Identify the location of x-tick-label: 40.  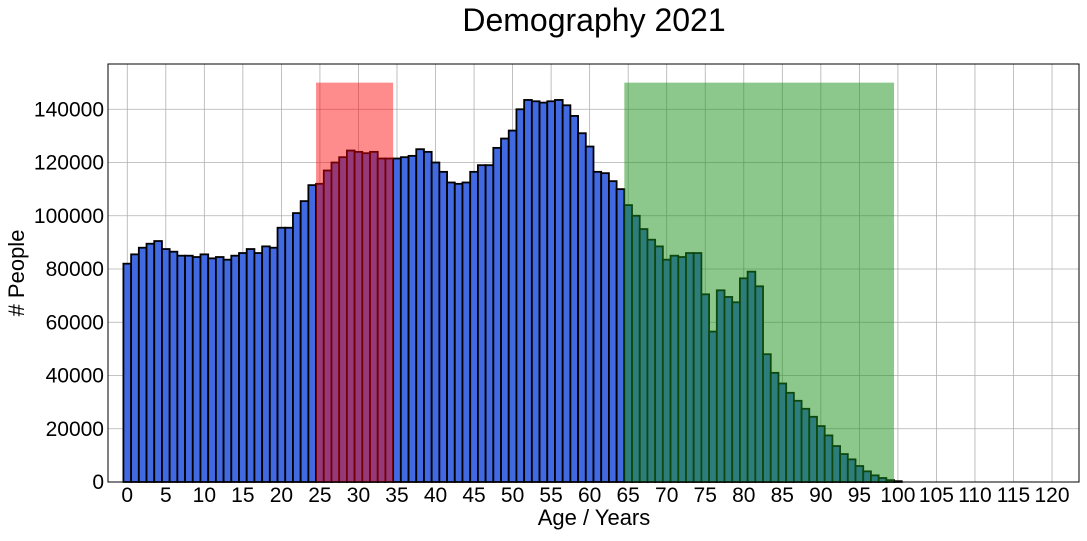
(435, 495).